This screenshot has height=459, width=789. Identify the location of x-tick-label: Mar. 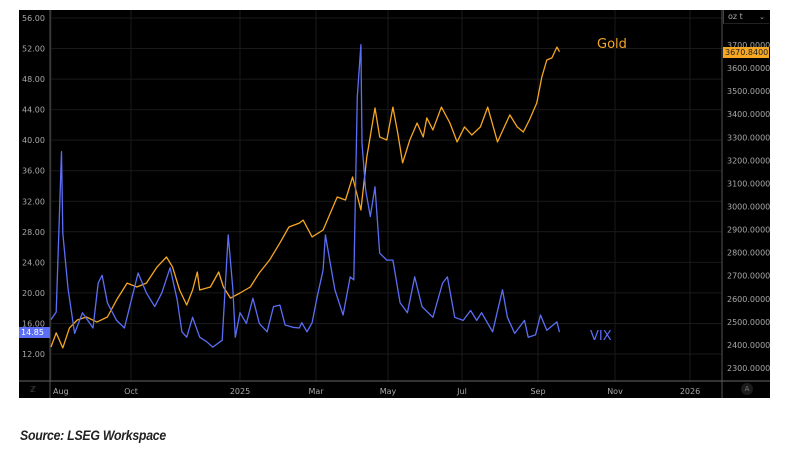
(316, 391).